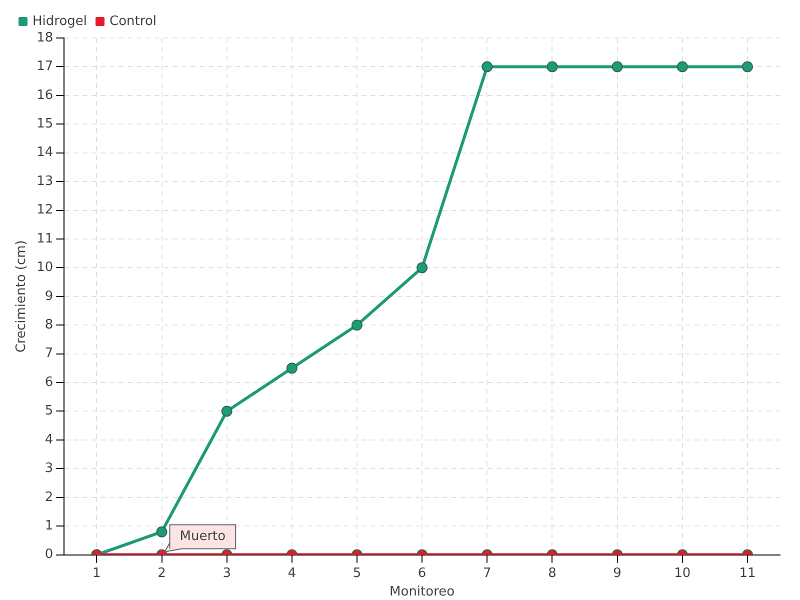 The image size is (800, 600). Describe the element at coordinates (45, 66) in the screenshot. I see `y-tick-label: 17` at that location.